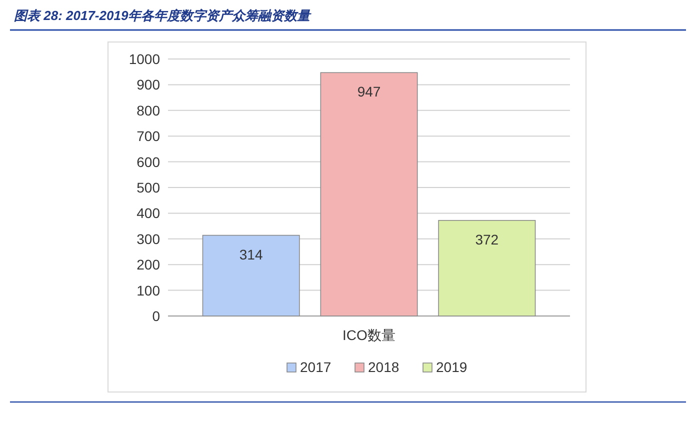 The height and width of the screenshot is (431, 696). Describe the element at coordinates (384, 367) in the screenshot. I see `legend-label: 2018` at that location.